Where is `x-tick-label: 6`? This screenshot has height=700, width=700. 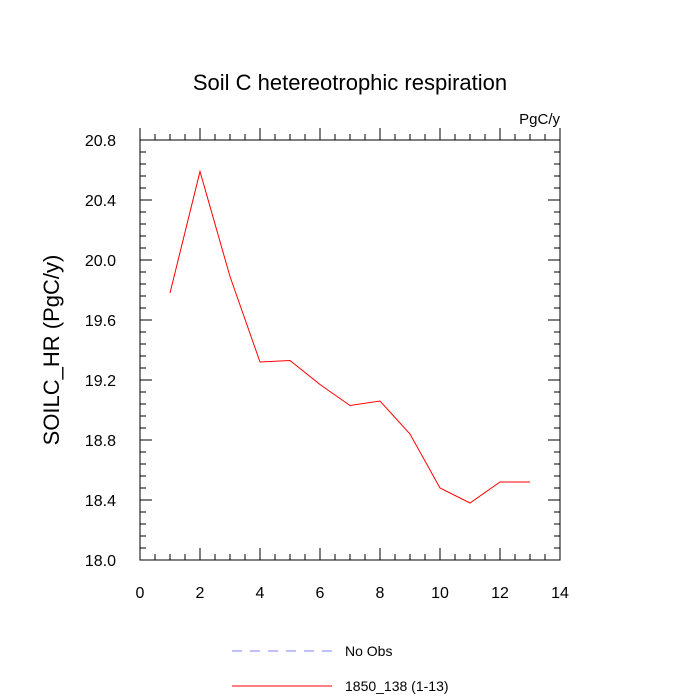
x-tick-label: 6 is located at coordinates (320, 593).